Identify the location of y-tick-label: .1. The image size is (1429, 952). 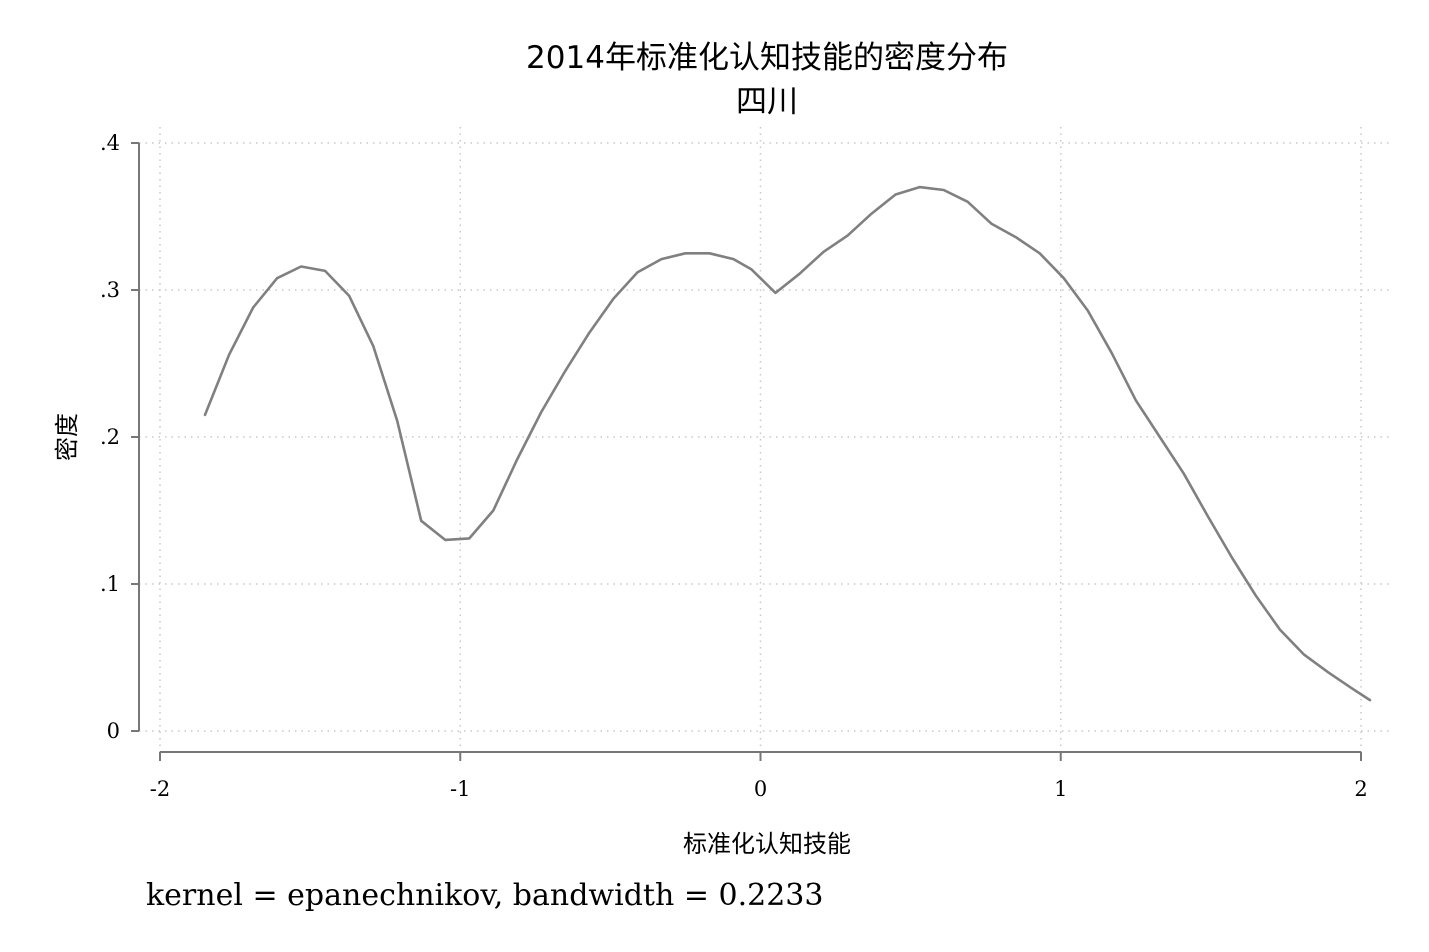
(110, 584).